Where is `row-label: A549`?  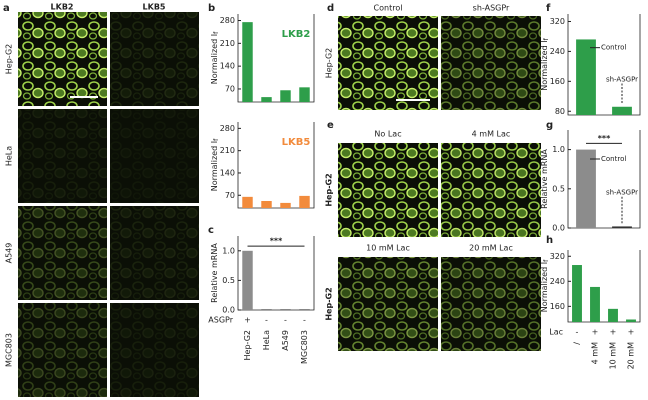
row-label: A549 is located at coordinates (9, 253).